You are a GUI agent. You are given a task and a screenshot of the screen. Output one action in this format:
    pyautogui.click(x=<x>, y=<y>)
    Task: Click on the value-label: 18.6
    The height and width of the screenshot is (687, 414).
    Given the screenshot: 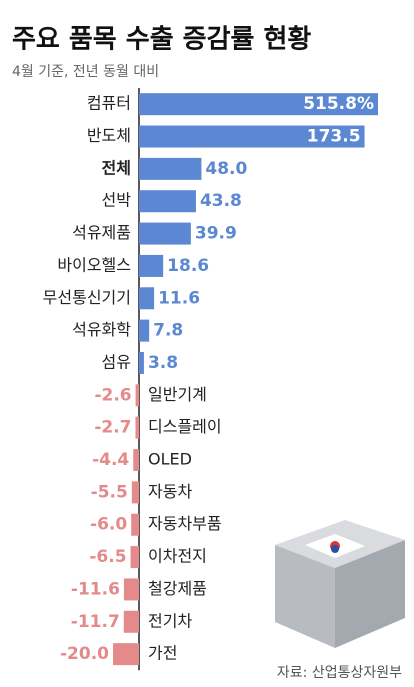 What is the action you would take?
    pyautogui.click(x=188, y=266)
    